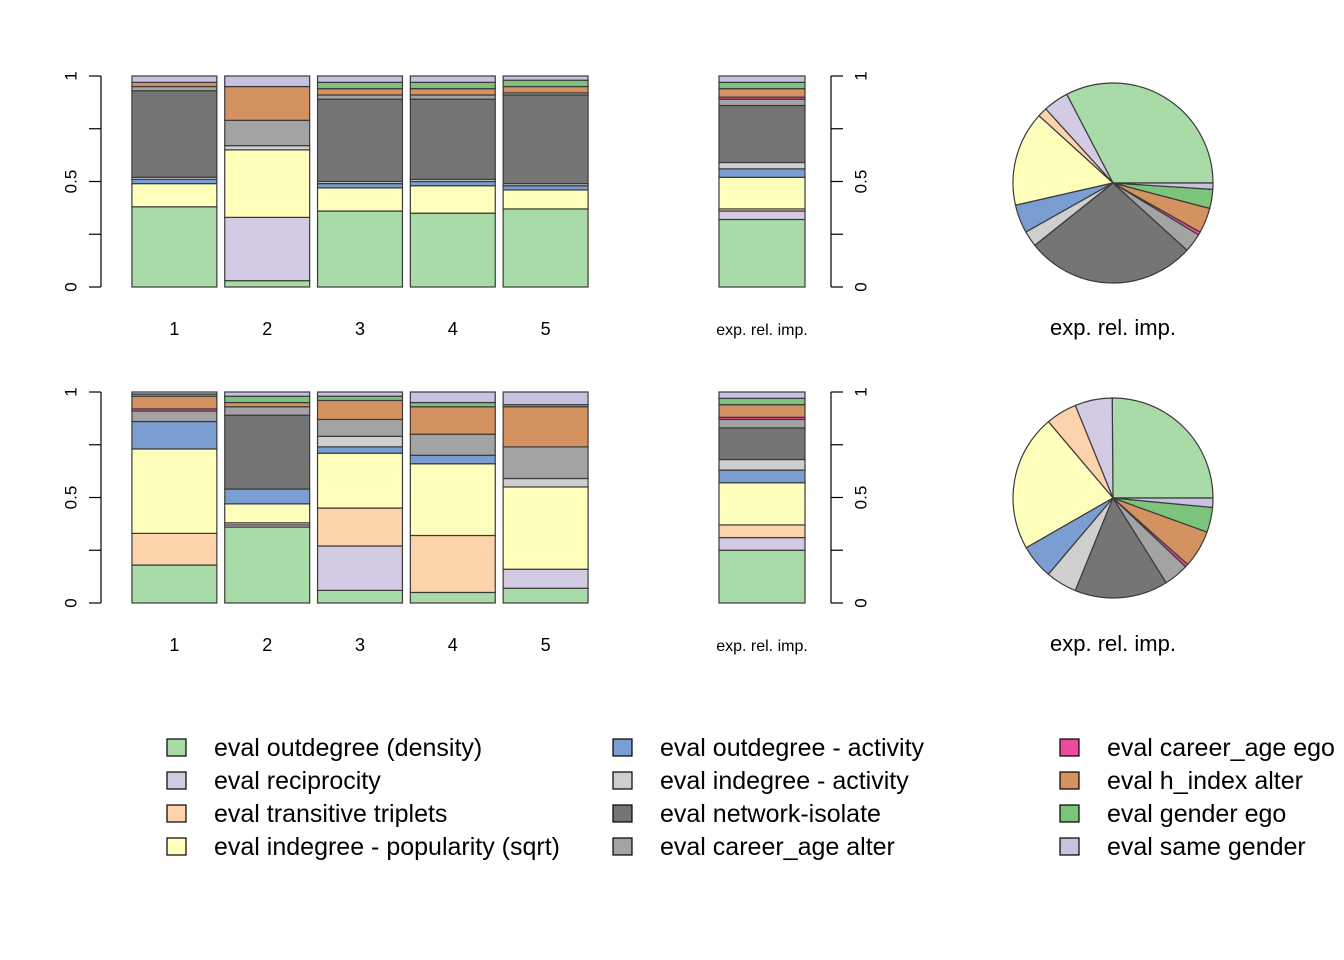 Image resolution: width=1344 pixels, height=960 pixels. I want to click on x-tick-label: 5, so click(546, 329).